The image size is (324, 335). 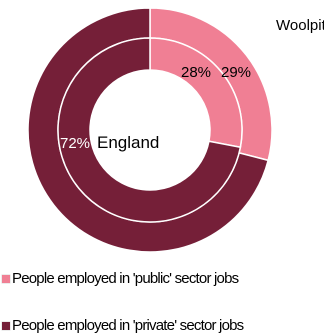 What do you see at coordinates (75, 143) in the screenshot?
I see `label-england-private: 72%` at bounding box center [75, 143].